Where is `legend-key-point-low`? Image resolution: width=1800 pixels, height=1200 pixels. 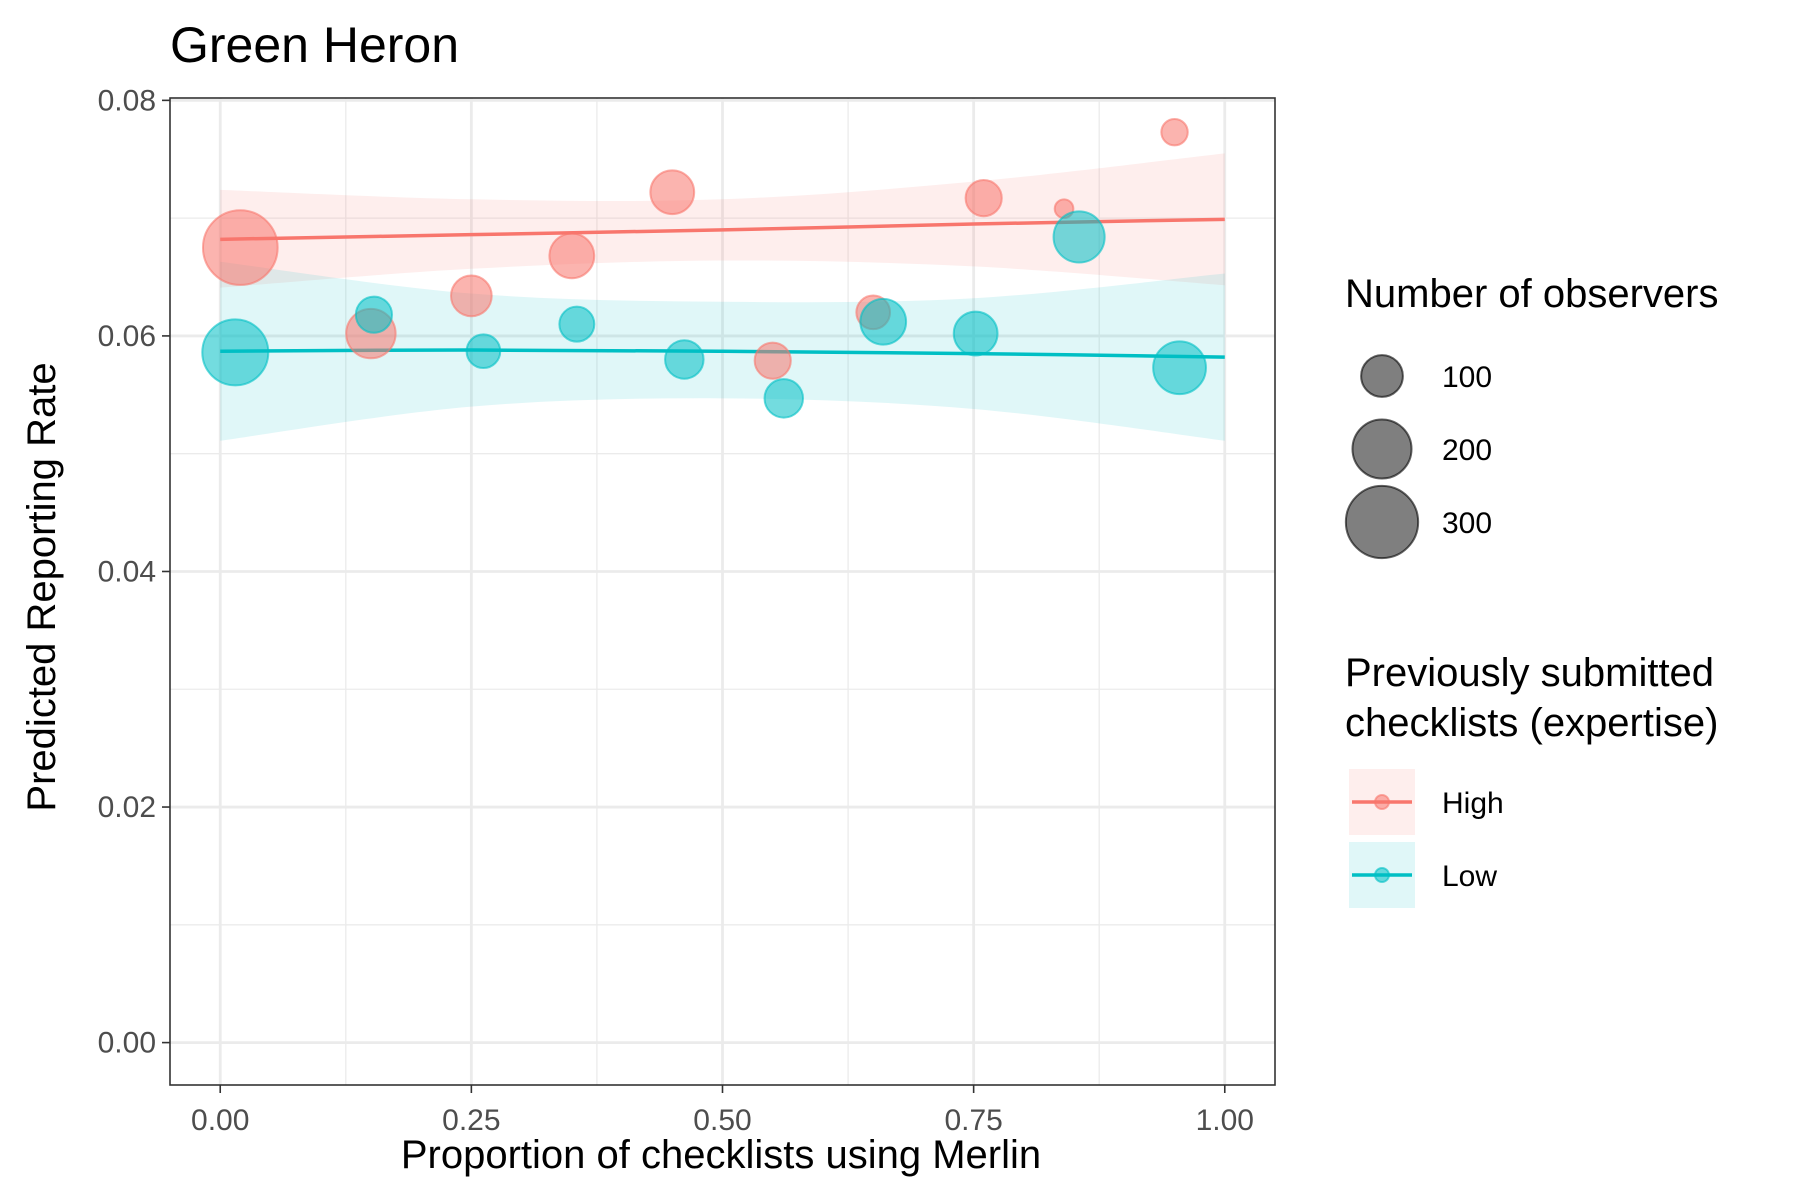 legend-key-point-low is located at coordinates (1382, 875).